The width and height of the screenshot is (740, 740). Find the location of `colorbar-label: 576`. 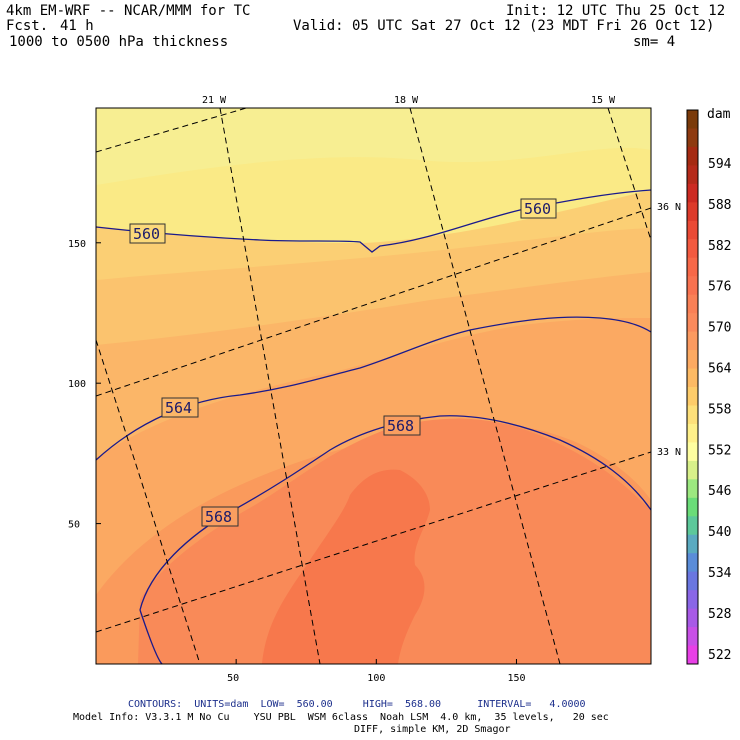

colorbar-label: 576 is located at coordinates (719, 287).